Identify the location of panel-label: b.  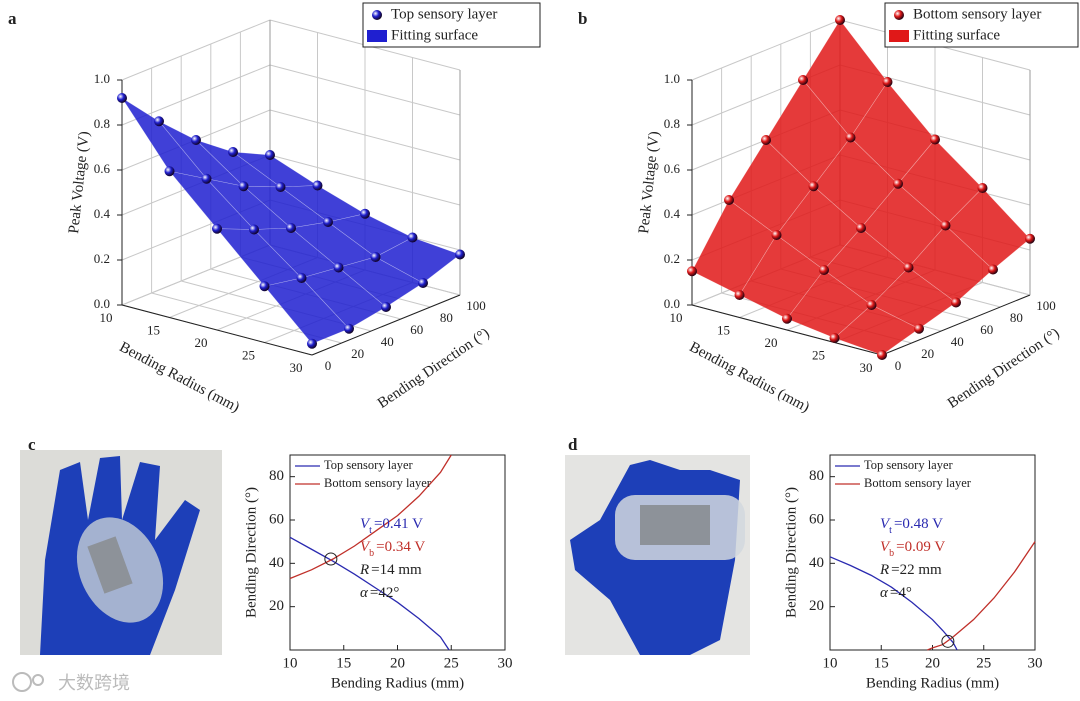
(582, 18).